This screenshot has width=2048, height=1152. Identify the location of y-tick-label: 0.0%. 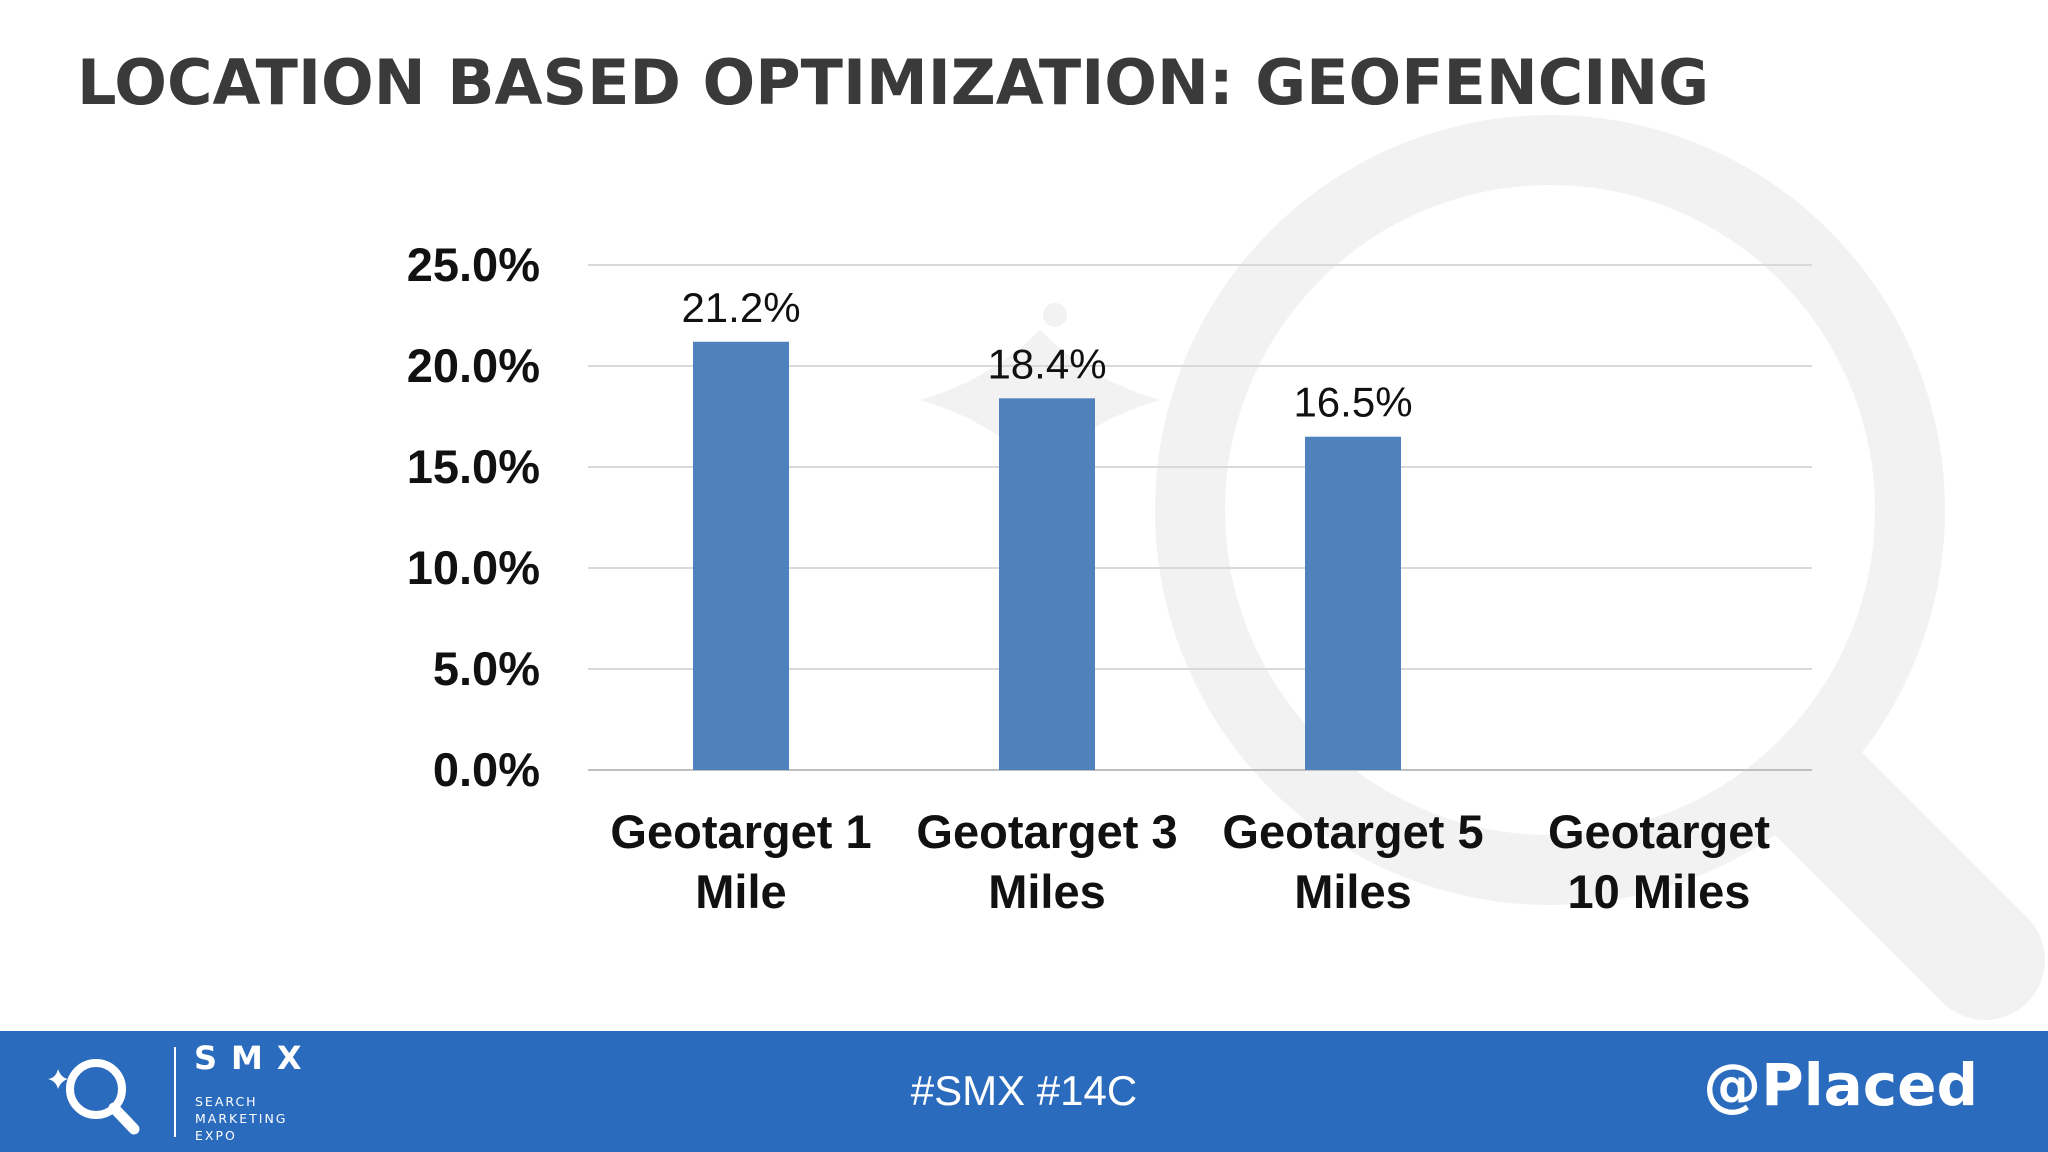
(486, 769).